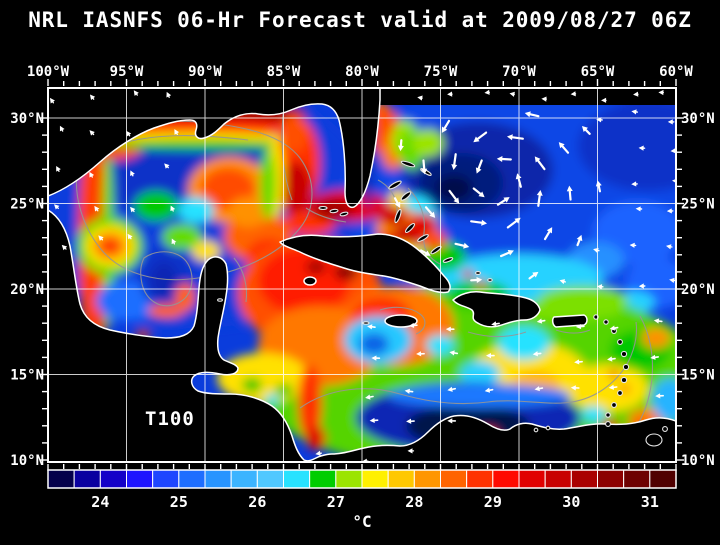  I want to click on cozumel, so click(220, 300).